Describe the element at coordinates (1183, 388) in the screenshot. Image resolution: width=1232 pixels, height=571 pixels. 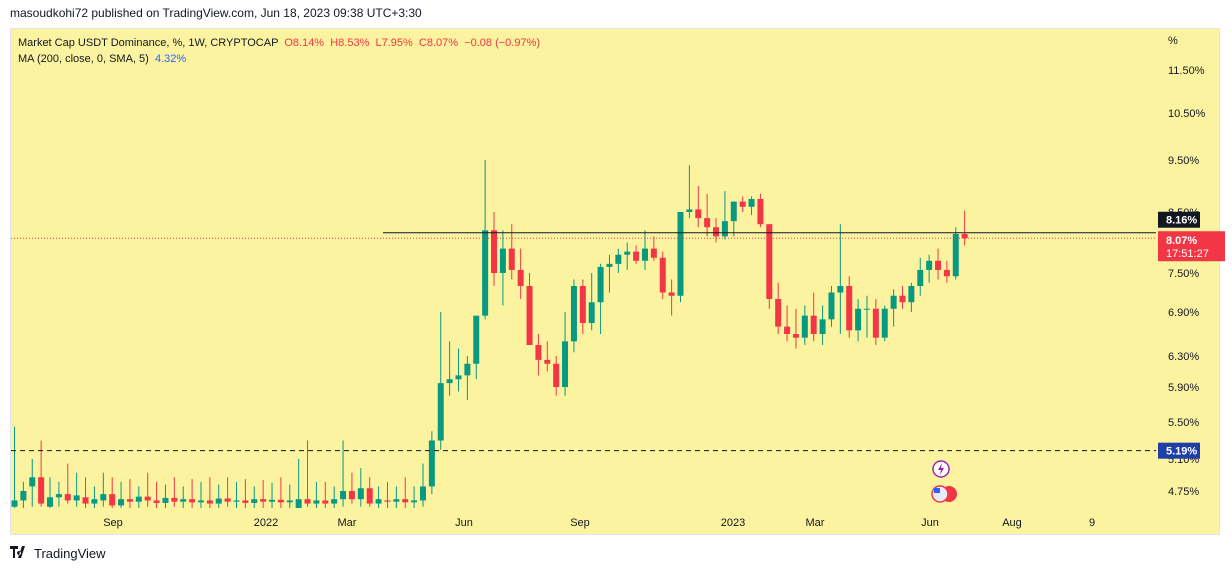
I see `y-tick-label: 5.90%` at that location.